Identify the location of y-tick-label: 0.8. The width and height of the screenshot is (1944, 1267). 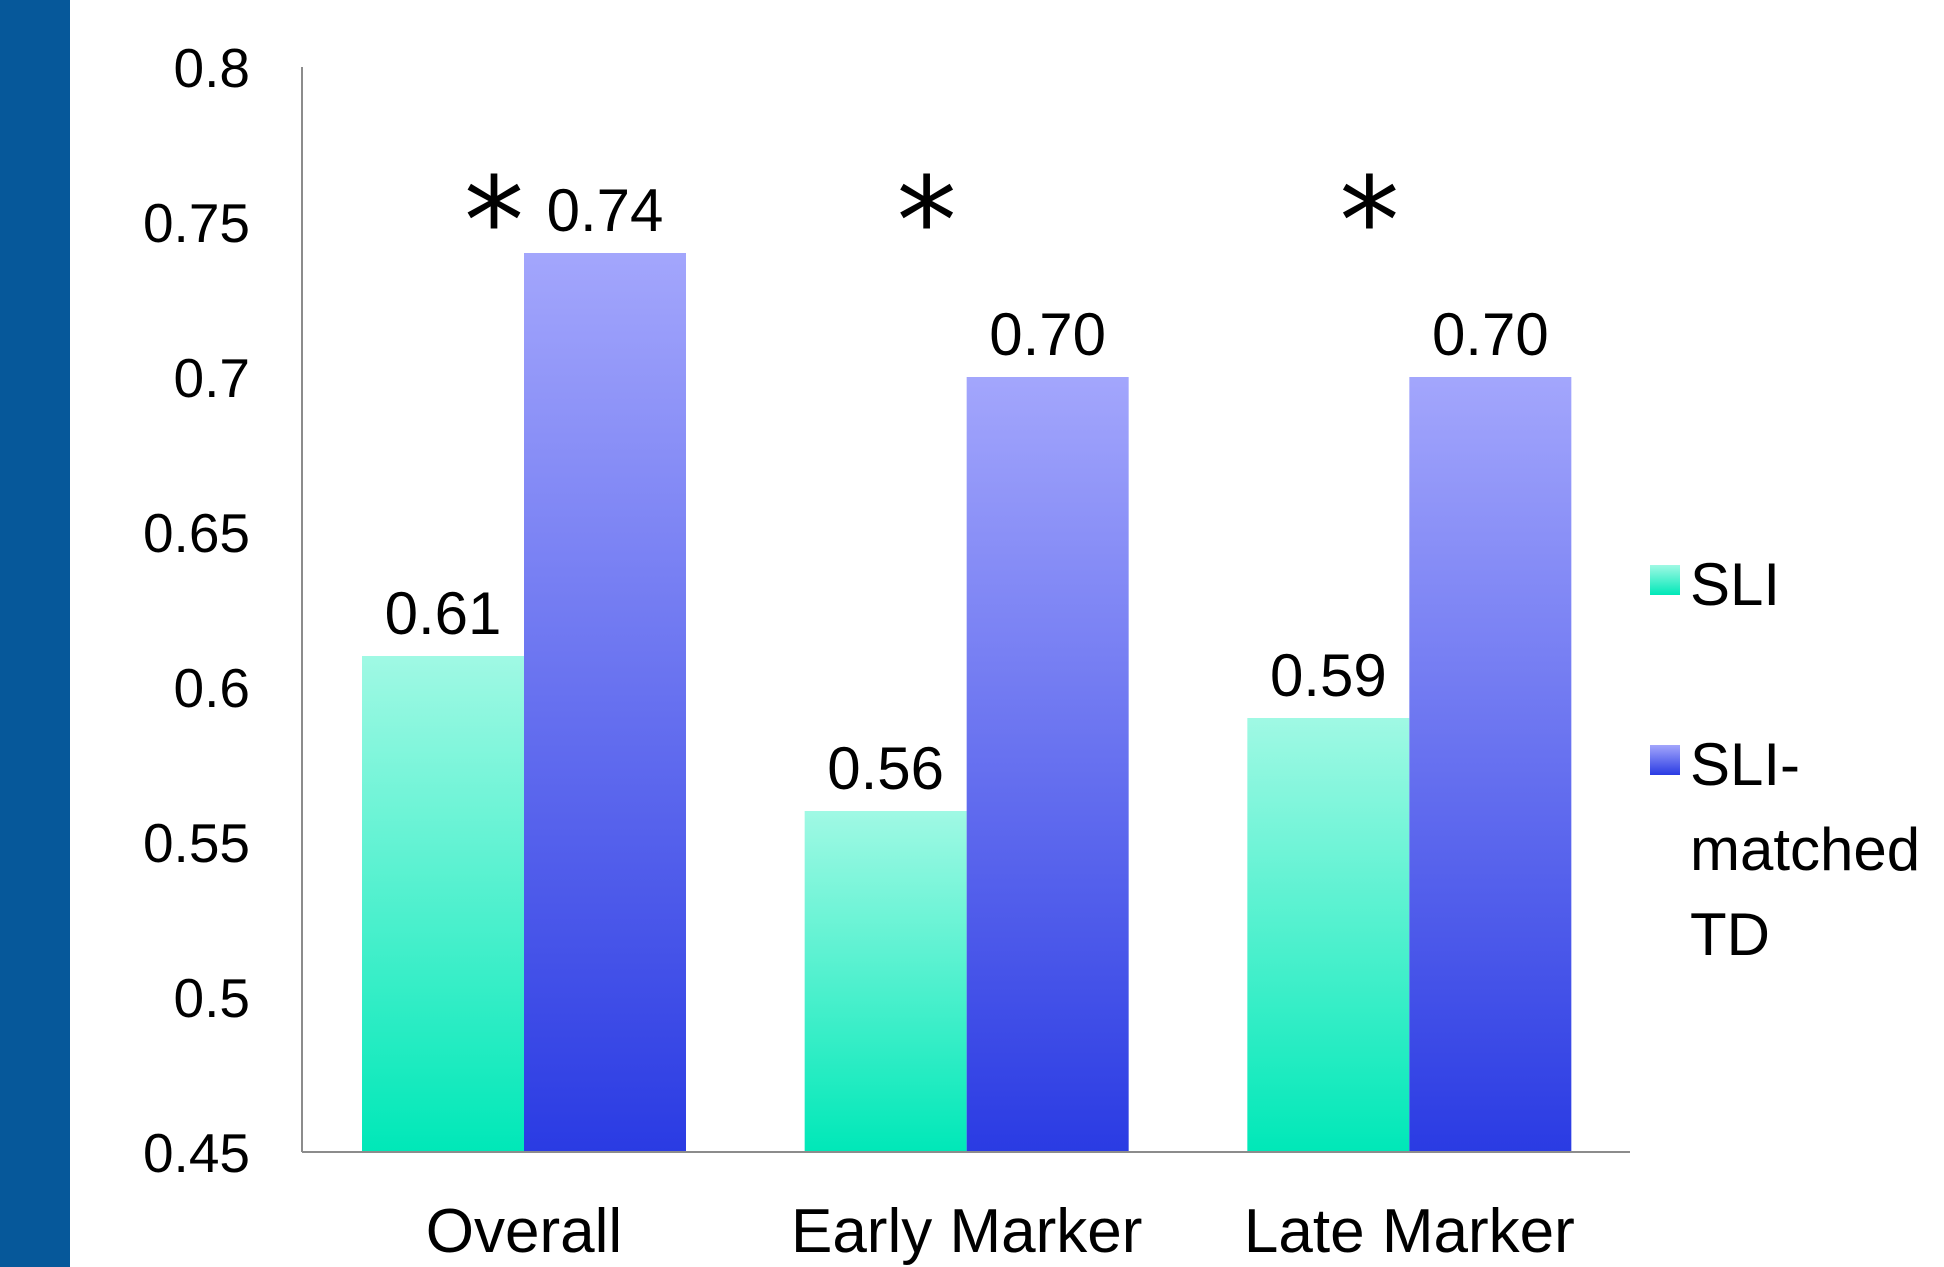
(212, 68).